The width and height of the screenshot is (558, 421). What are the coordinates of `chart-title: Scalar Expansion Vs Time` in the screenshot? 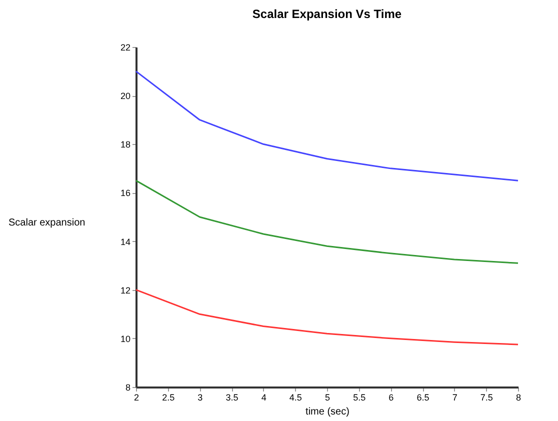 It's located at (327, 14).